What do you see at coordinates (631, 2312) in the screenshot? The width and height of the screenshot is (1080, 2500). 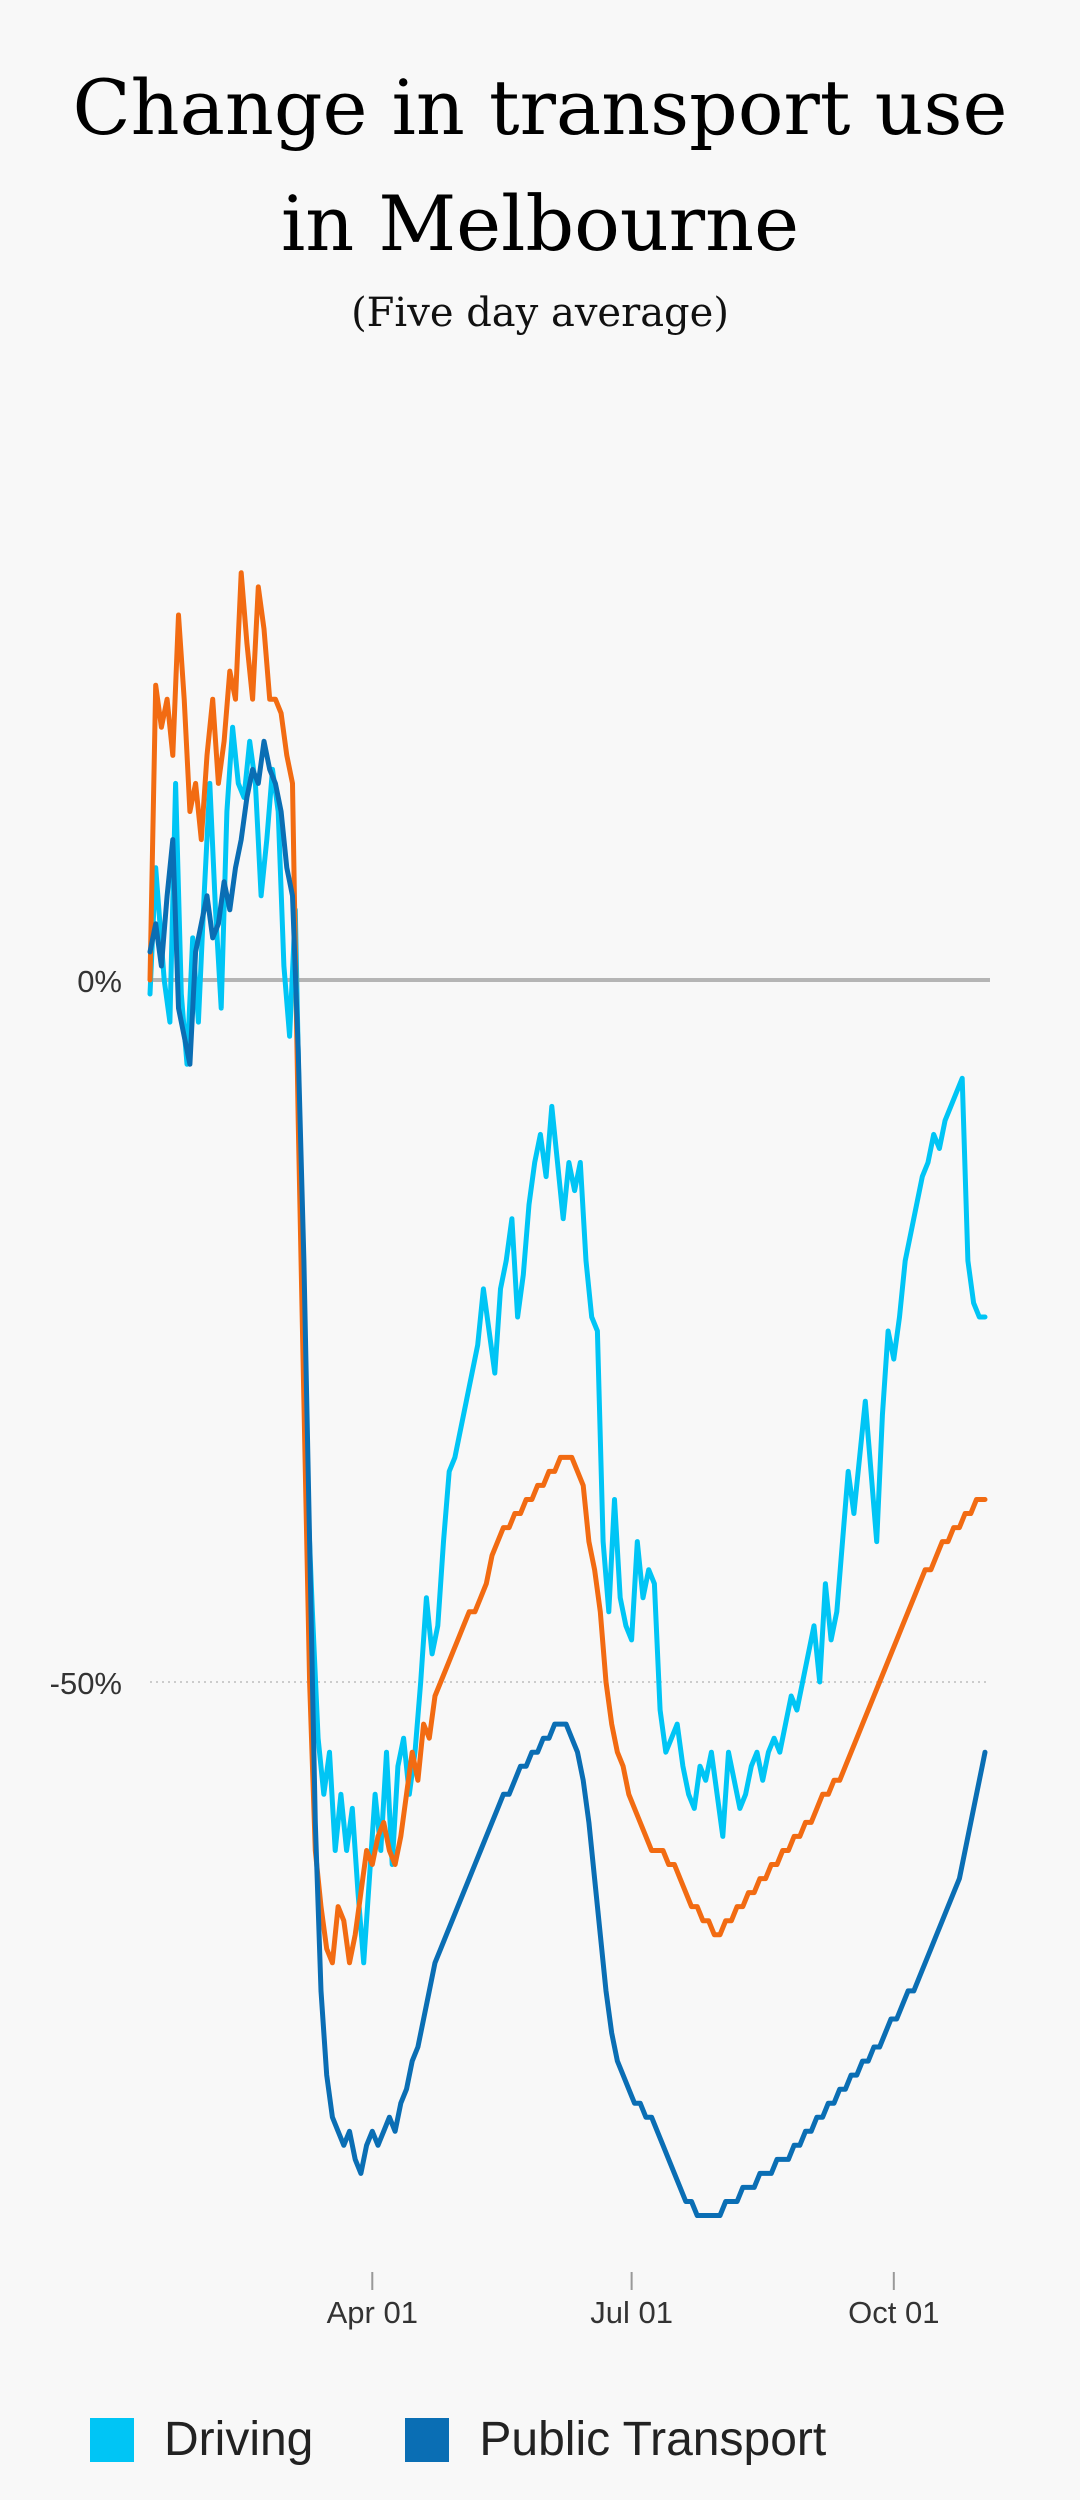 I see `x-tick-label: Jul 01` at bounding box center [631, 2312].